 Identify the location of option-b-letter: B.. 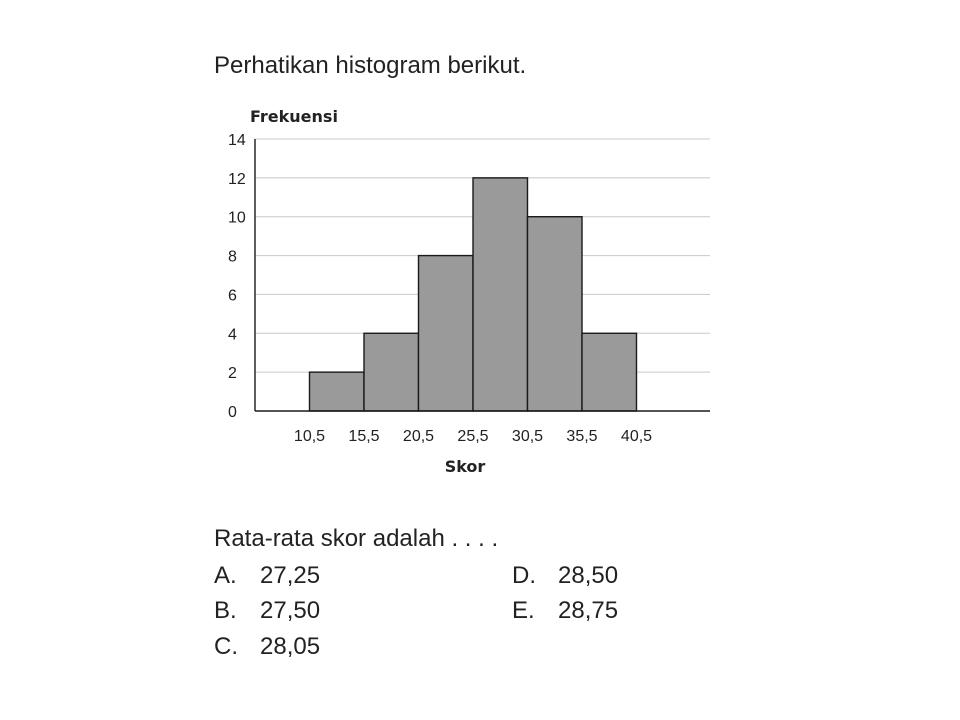
(225, 610).